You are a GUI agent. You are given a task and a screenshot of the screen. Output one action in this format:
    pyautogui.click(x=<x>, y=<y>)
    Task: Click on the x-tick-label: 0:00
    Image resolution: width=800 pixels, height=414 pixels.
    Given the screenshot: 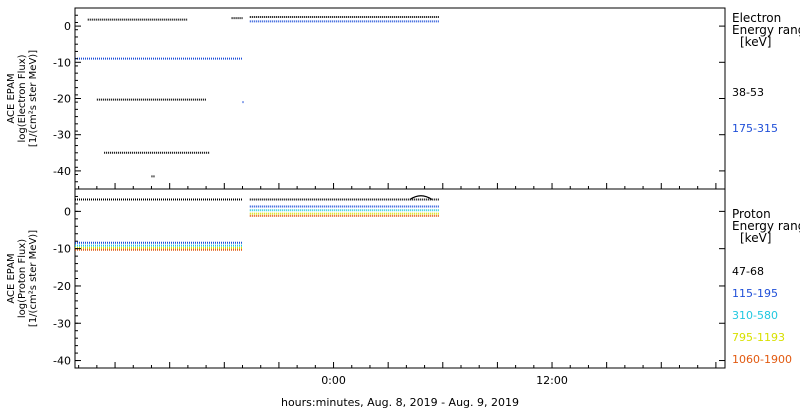 What is the action you would take?
    pyautogui.click(x=333, y=380)
    